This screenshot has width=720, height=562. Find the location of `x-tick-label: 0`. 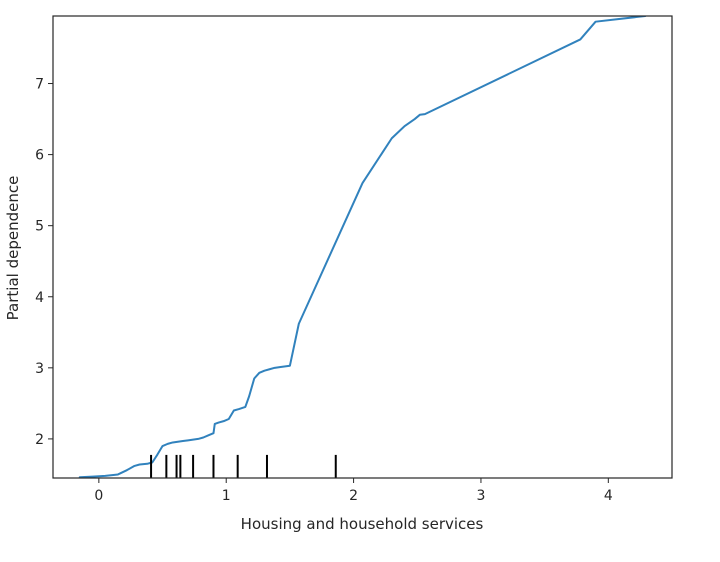

x-tick-label: 0 is located at coordinates (98, 496).